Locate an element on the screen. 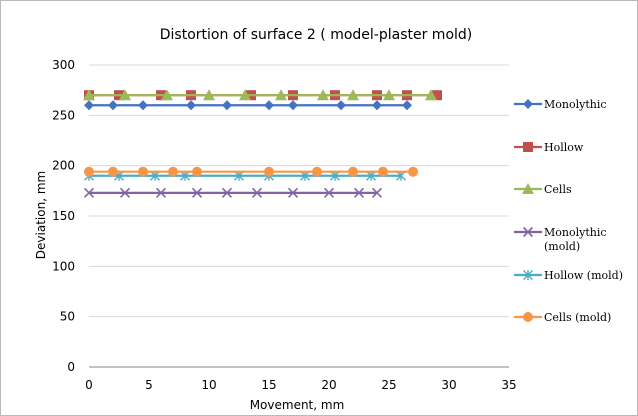  x-tick-label: 5 is located at coordinates (149, 385).